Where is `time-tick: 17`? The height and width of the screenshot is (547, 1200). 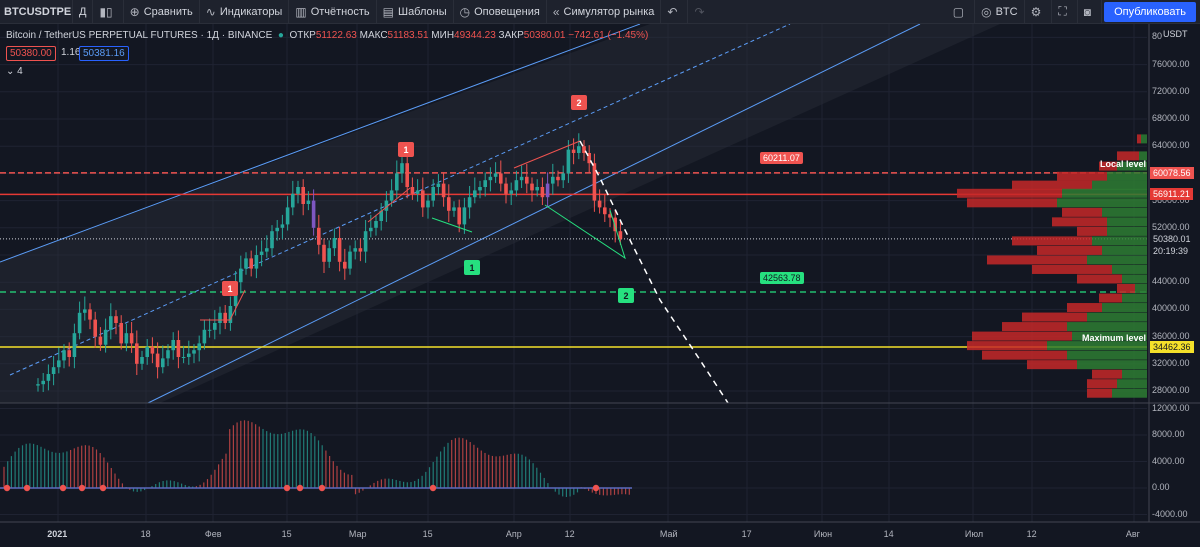 time-tick: 17 is located at coordinates (746, 534).